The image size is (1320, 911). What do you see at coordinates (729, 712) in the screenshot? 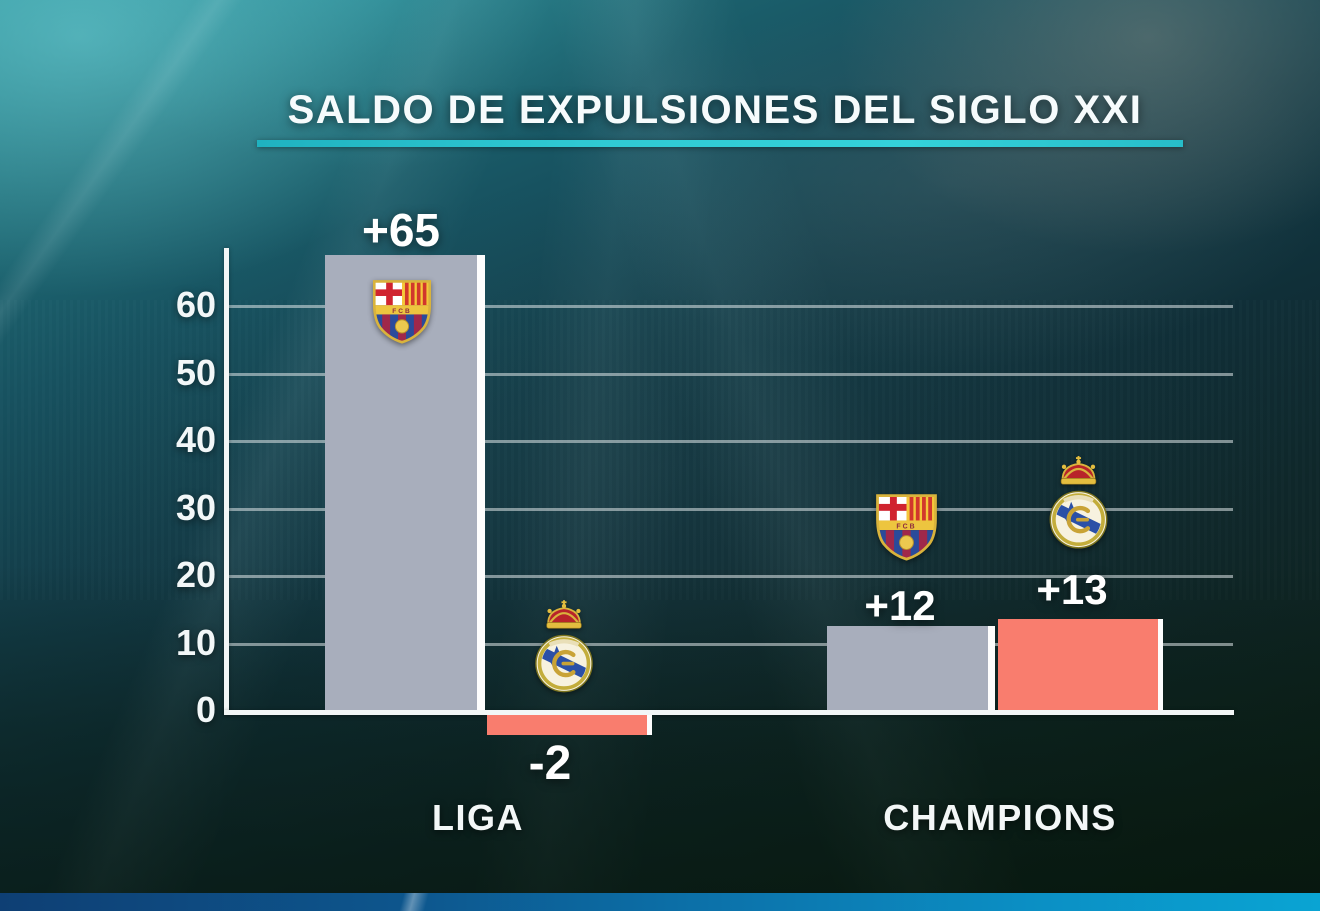
I see `x-axis-baseline` at bounding box center [729, 712].